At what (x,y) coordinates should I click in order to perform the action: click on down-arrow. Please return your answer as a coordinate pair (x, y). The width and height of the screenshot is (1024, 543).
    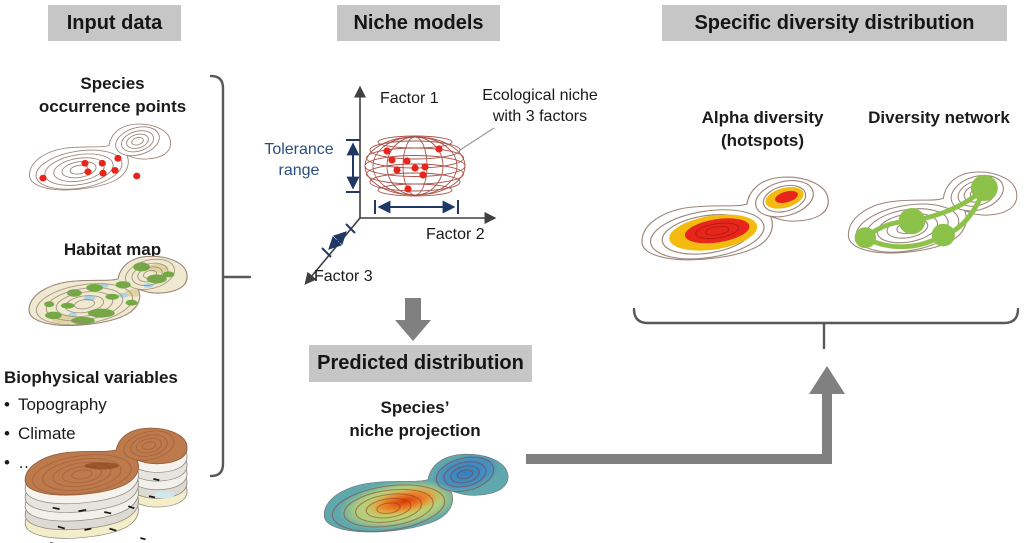
    Looking at the image, I should click on (413, 319).